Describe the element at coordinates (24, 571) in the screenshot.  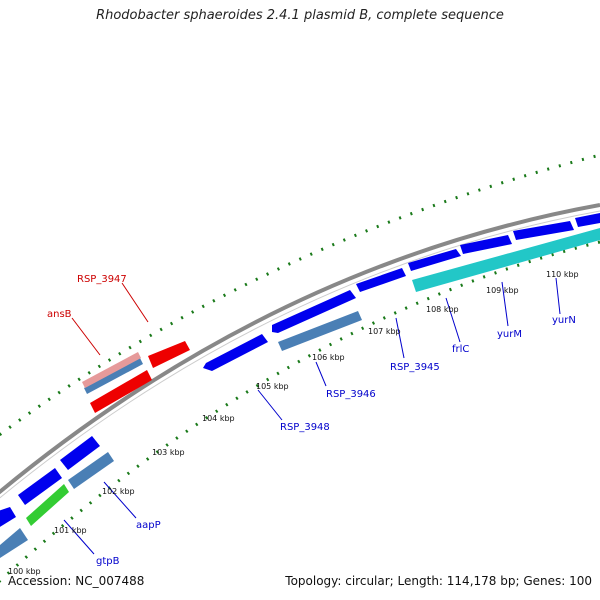
I see `kbp-label: 100 kbp` at that location.